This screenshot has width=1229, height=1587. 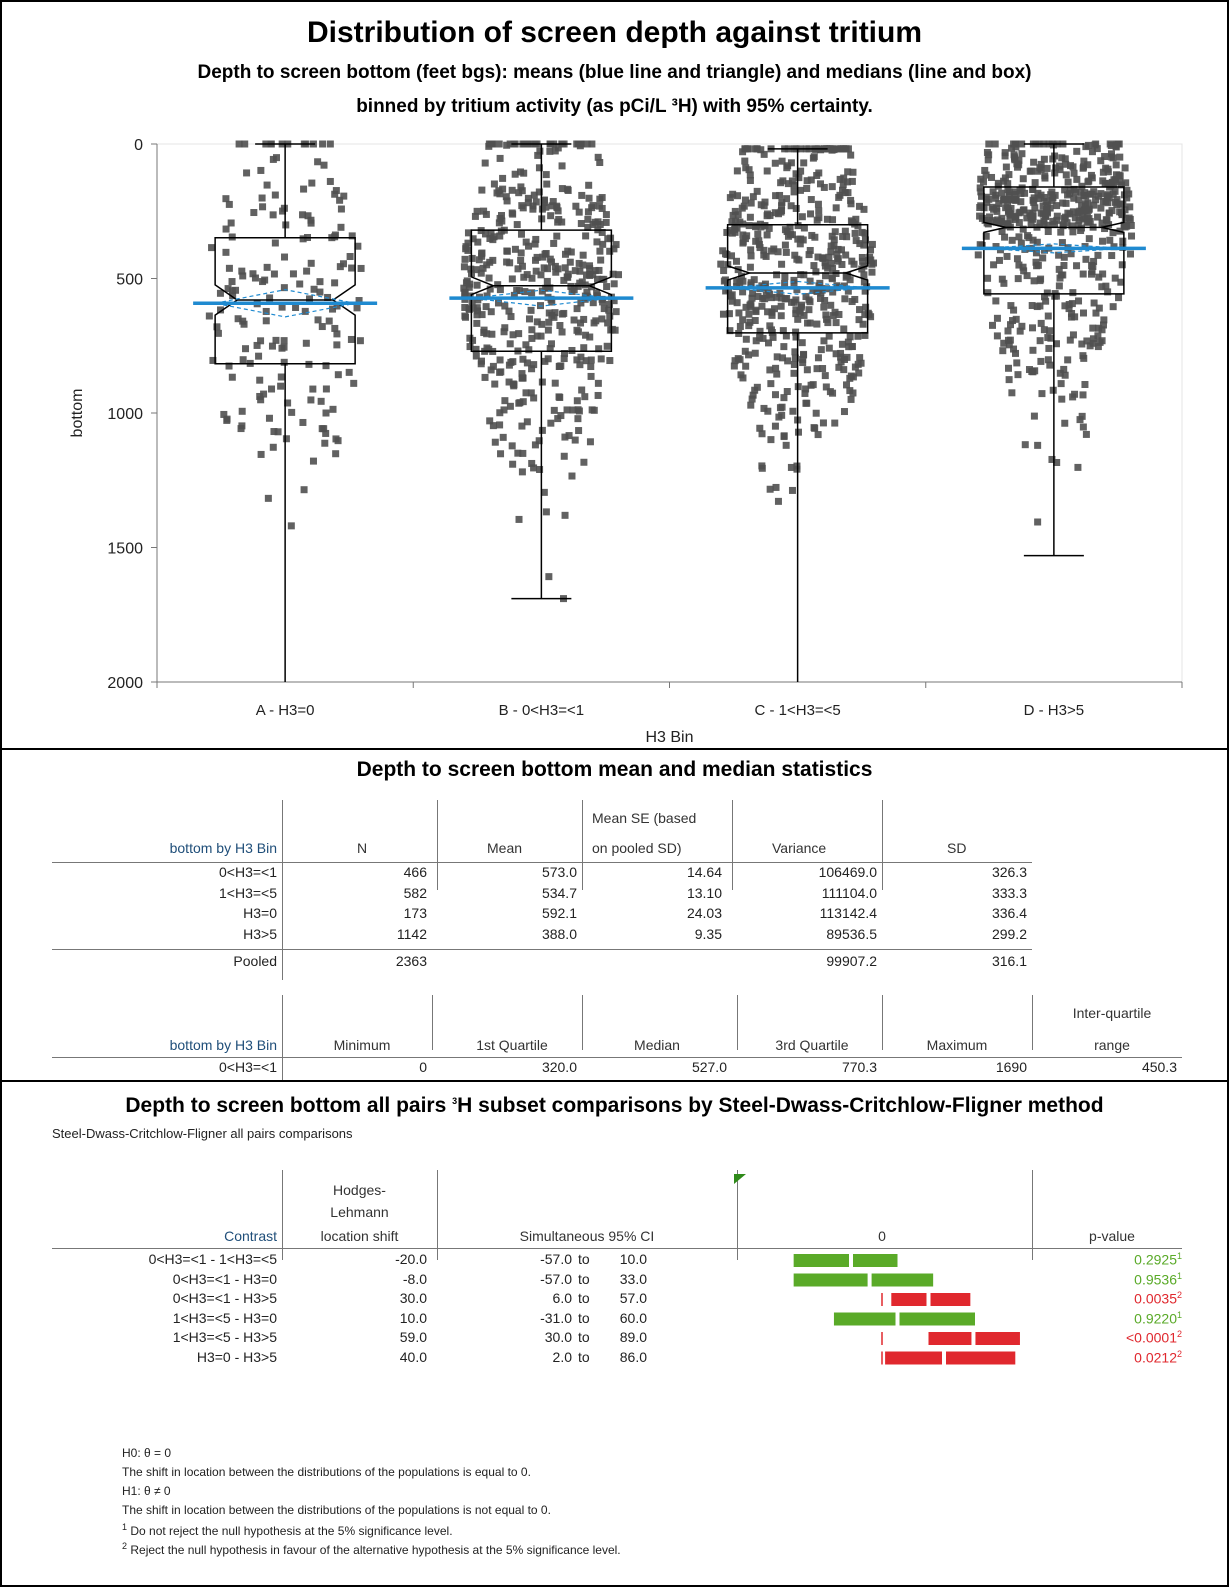 What do you see at coordinates (584, 1298) in the screenshot?
I see `cell-ci-to: to` at bounding box center [584, 1298].